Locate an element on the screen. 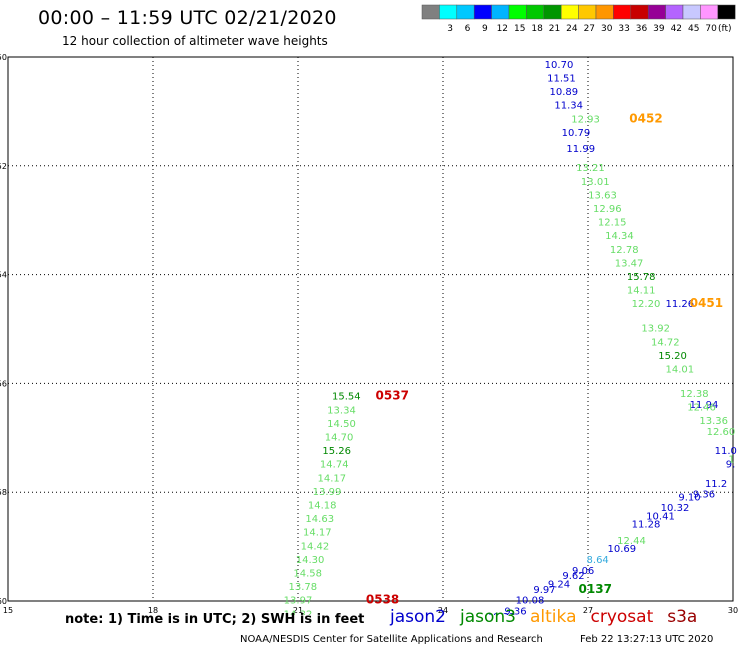  swh-value-s3a: 14.01 is located at coordinates (680, 370).